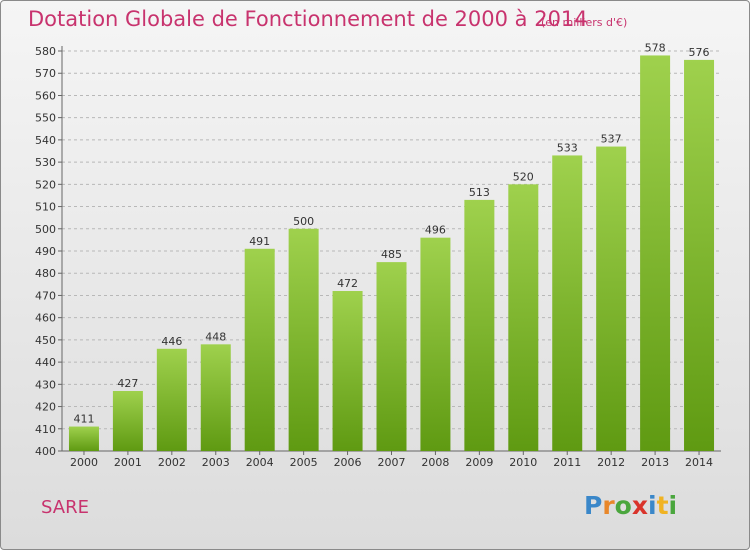 This screenshot has height=550, width=750. What do you see at coordinates (623, 505) in the screenshot?
I see `logo-letter: o` at bounding box center [623, 505].